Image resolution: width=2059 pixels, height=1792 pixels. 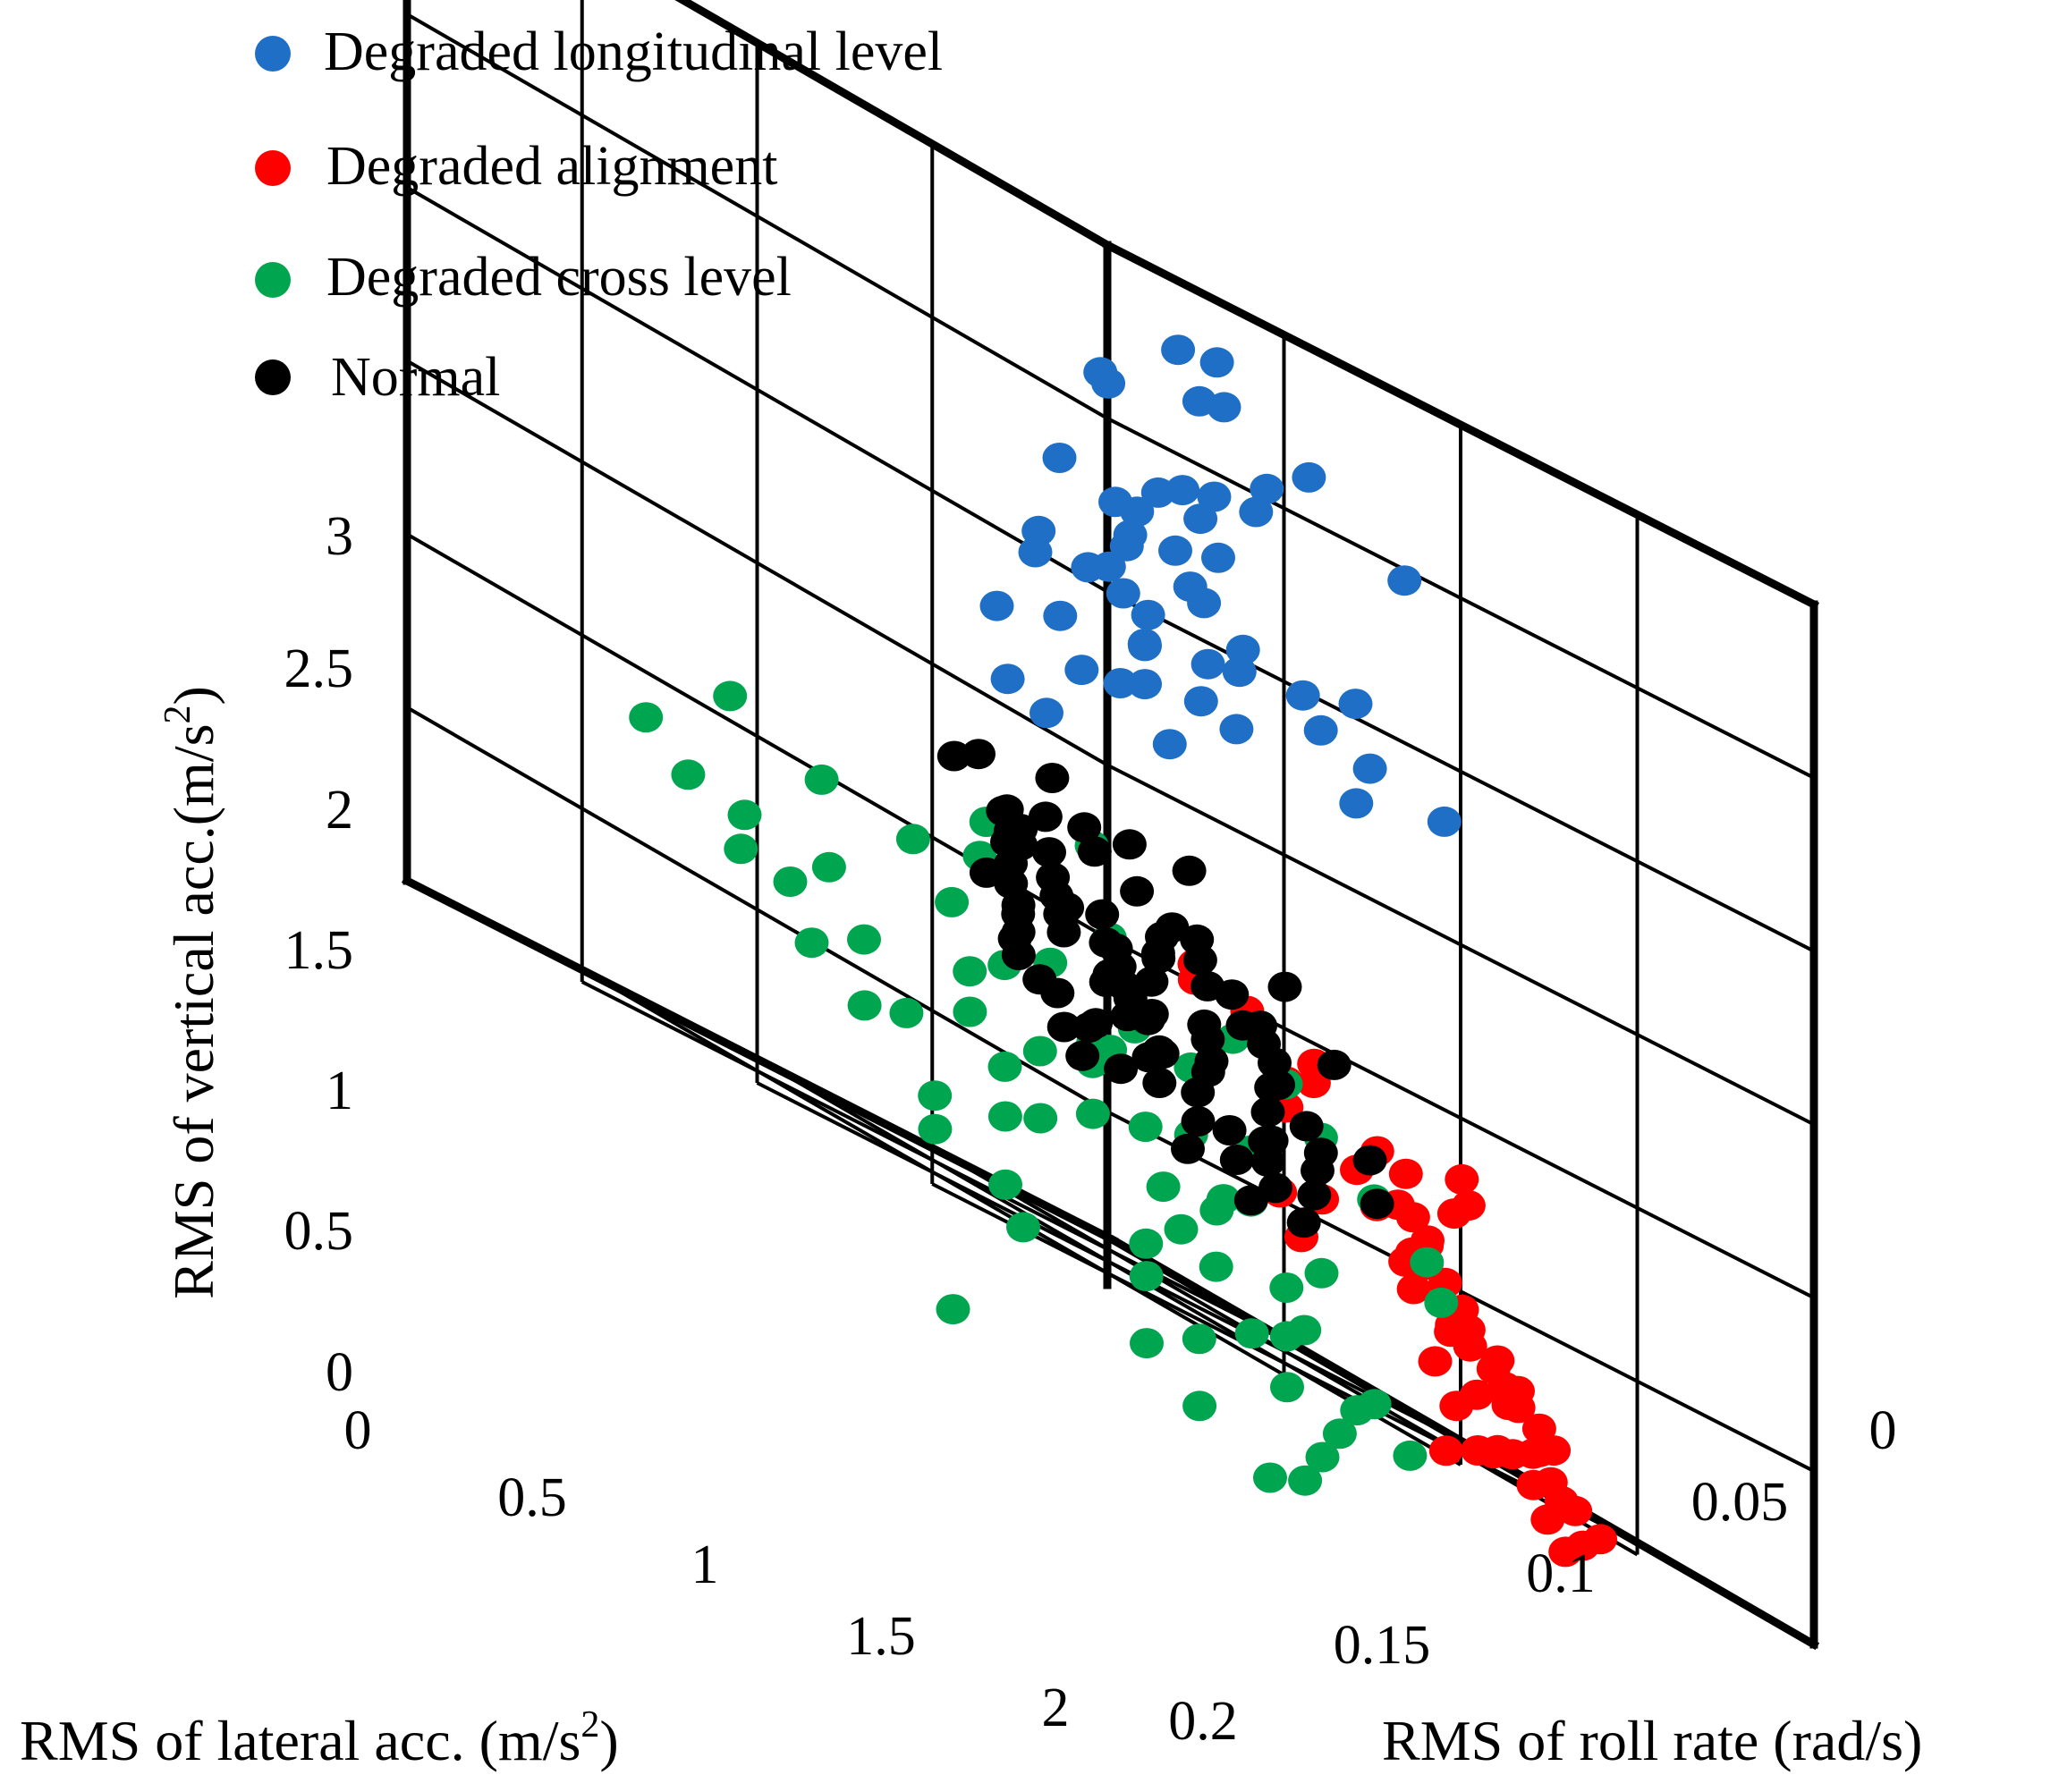 What do you see at coordinates (320, 1738) in the screenshot?
I see `x-axis-title: RMS of lateral acc. (m/s2)` at bounding box center [320, 1738].